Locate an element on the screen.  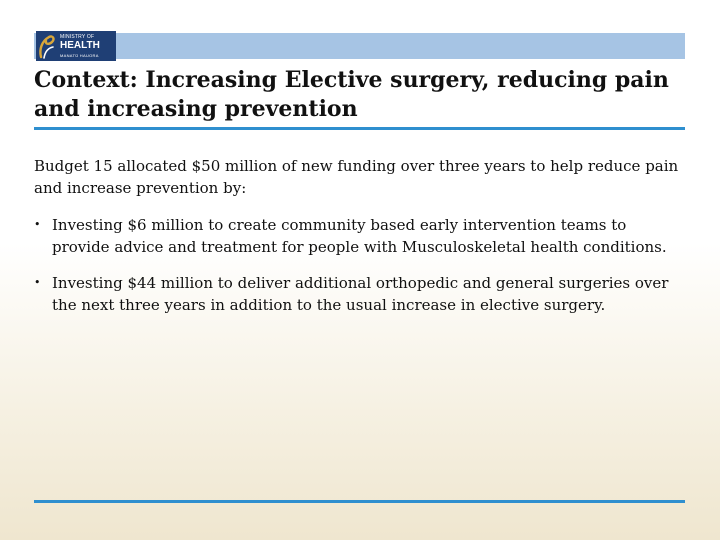
title-divider is located at coordinates (359, 128).